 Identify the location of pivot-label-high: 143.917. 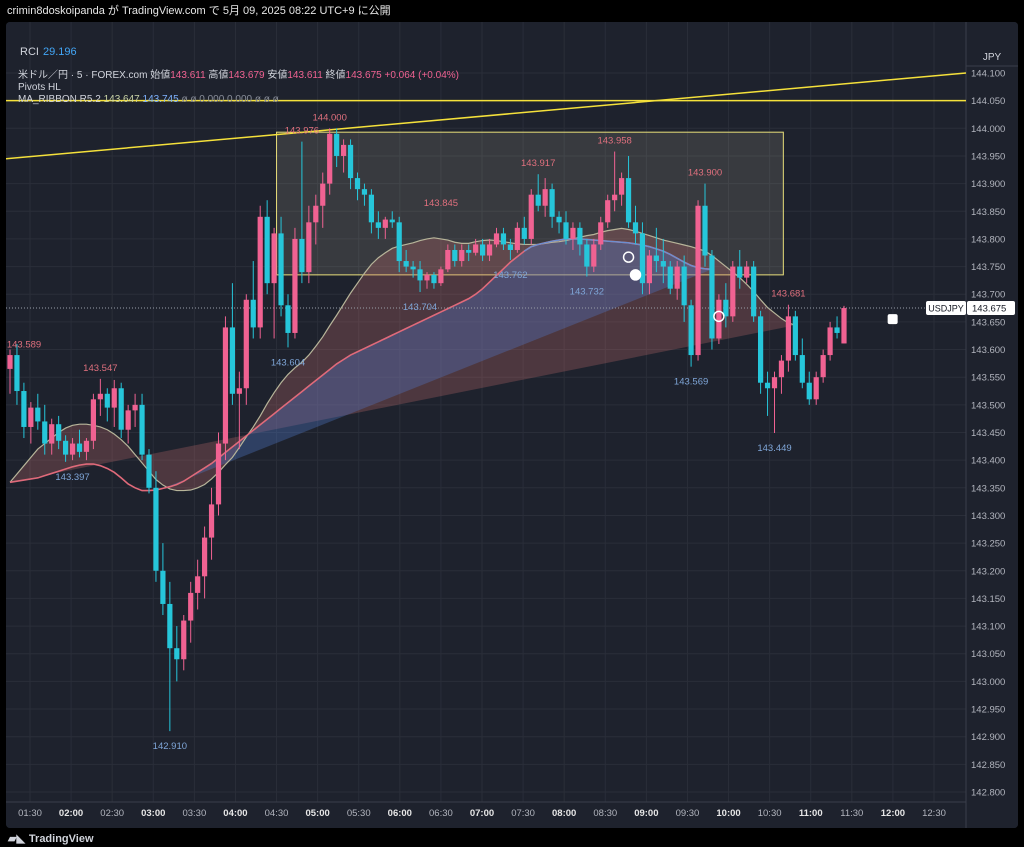
(538, 163).